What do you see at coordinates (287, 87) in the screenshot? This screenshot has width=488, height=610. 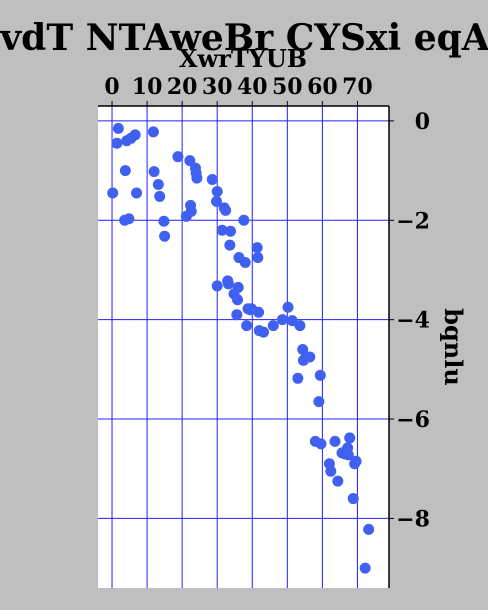 I see `x-tick-label: 50` at bounding box center [287, 87].